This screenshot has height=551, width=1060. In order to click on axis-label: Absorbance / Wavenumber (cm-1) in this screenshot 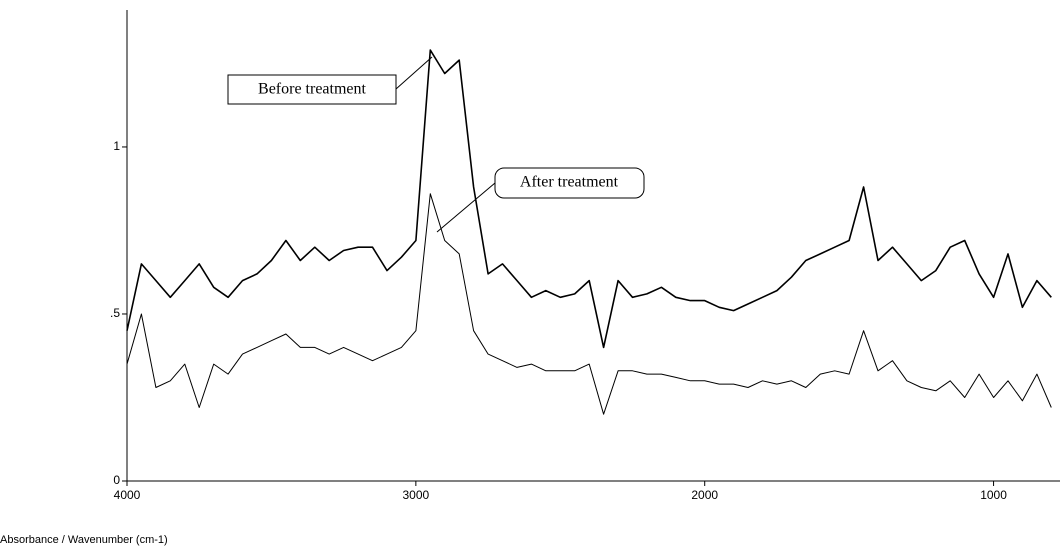, I will do `click(84, 540)`.